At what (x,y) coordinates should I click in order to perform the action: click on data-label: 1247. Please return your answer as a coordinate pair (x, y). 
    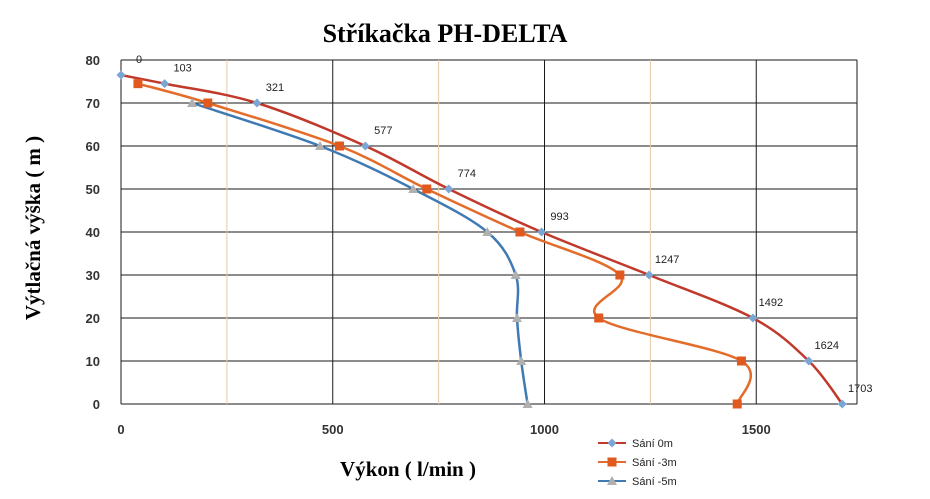
    Looking at the image, I should click on (667, 260).